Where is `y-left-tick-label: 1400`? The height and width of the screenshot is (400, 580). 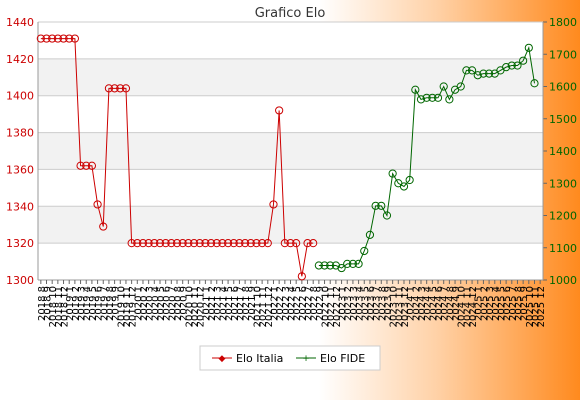
y-left-tick-label: 1400 is located at coordinates (20, 96).